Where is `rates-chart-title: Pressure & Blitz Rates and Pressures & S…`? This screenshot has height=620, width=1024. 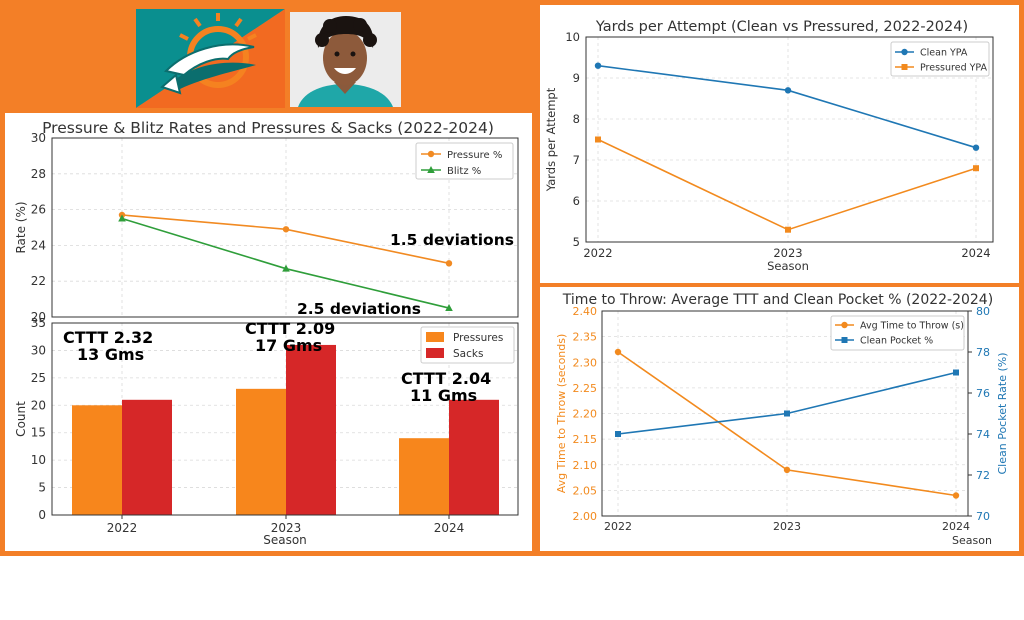 rates-chart-title: Pressure & Blitz Rates and Pressures & S… is located at coordinates (268, 128).